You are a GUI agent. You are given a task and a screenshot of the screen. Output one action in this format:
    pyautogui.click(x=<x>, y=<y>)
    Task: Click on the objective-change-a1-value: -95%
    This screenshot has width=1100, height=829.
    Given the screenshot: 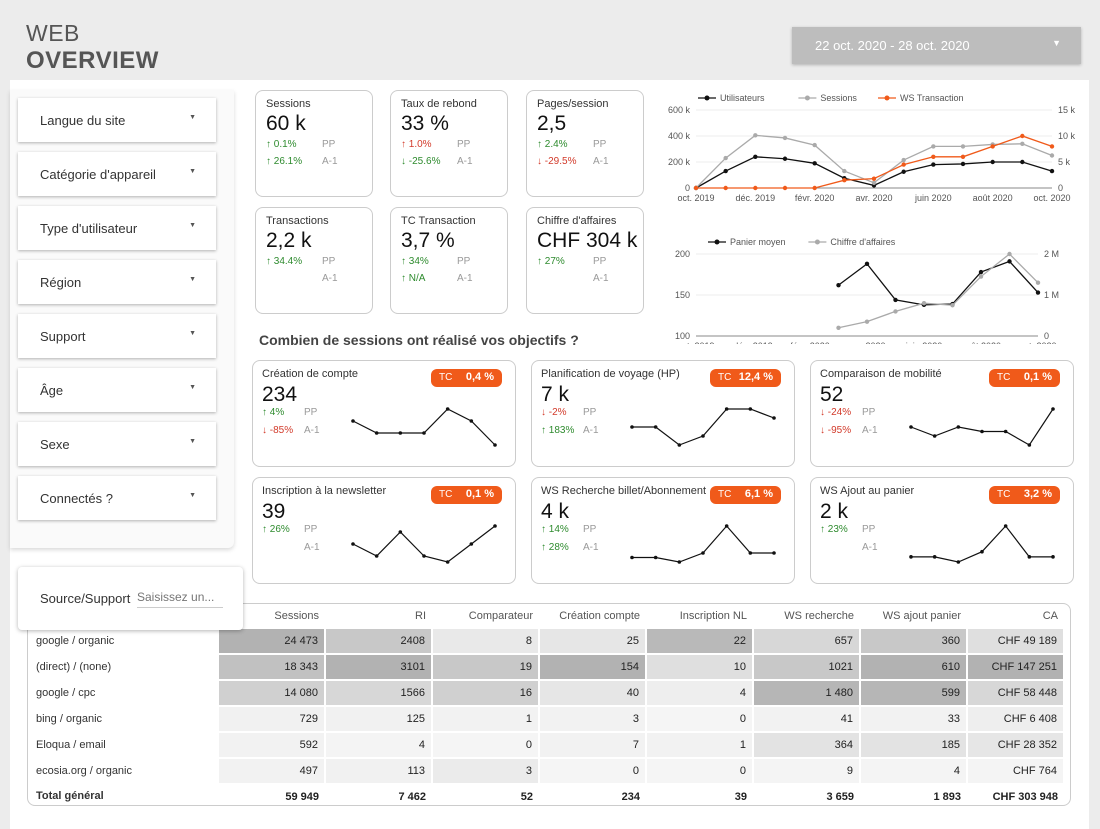 What is the action you would take?
    pyautogui.click(x=839, y=430)
    